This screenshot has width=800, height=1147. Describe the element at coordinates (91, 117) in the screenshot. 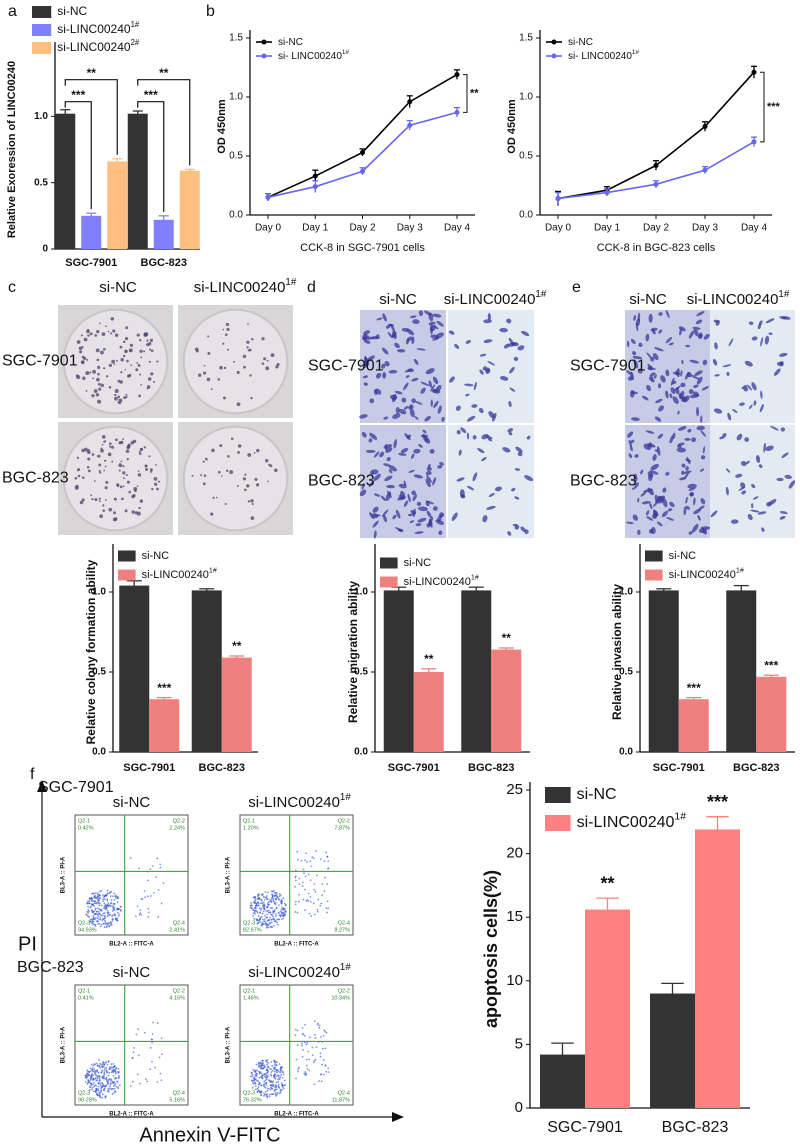

I see `sig-bracket` at that location.